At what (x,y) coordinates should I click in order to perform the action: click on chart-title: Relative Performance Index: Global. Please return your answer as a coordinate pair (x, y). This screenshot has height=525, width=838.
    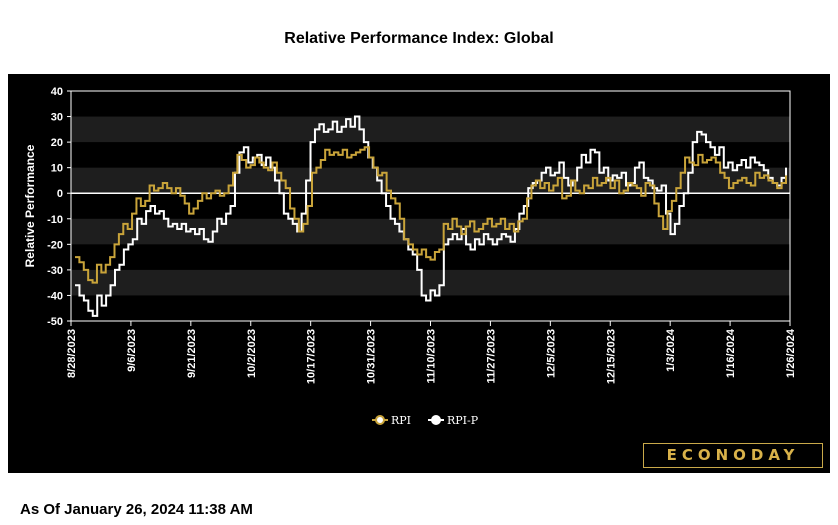
    Looking at the image, I should click on (419, 38).